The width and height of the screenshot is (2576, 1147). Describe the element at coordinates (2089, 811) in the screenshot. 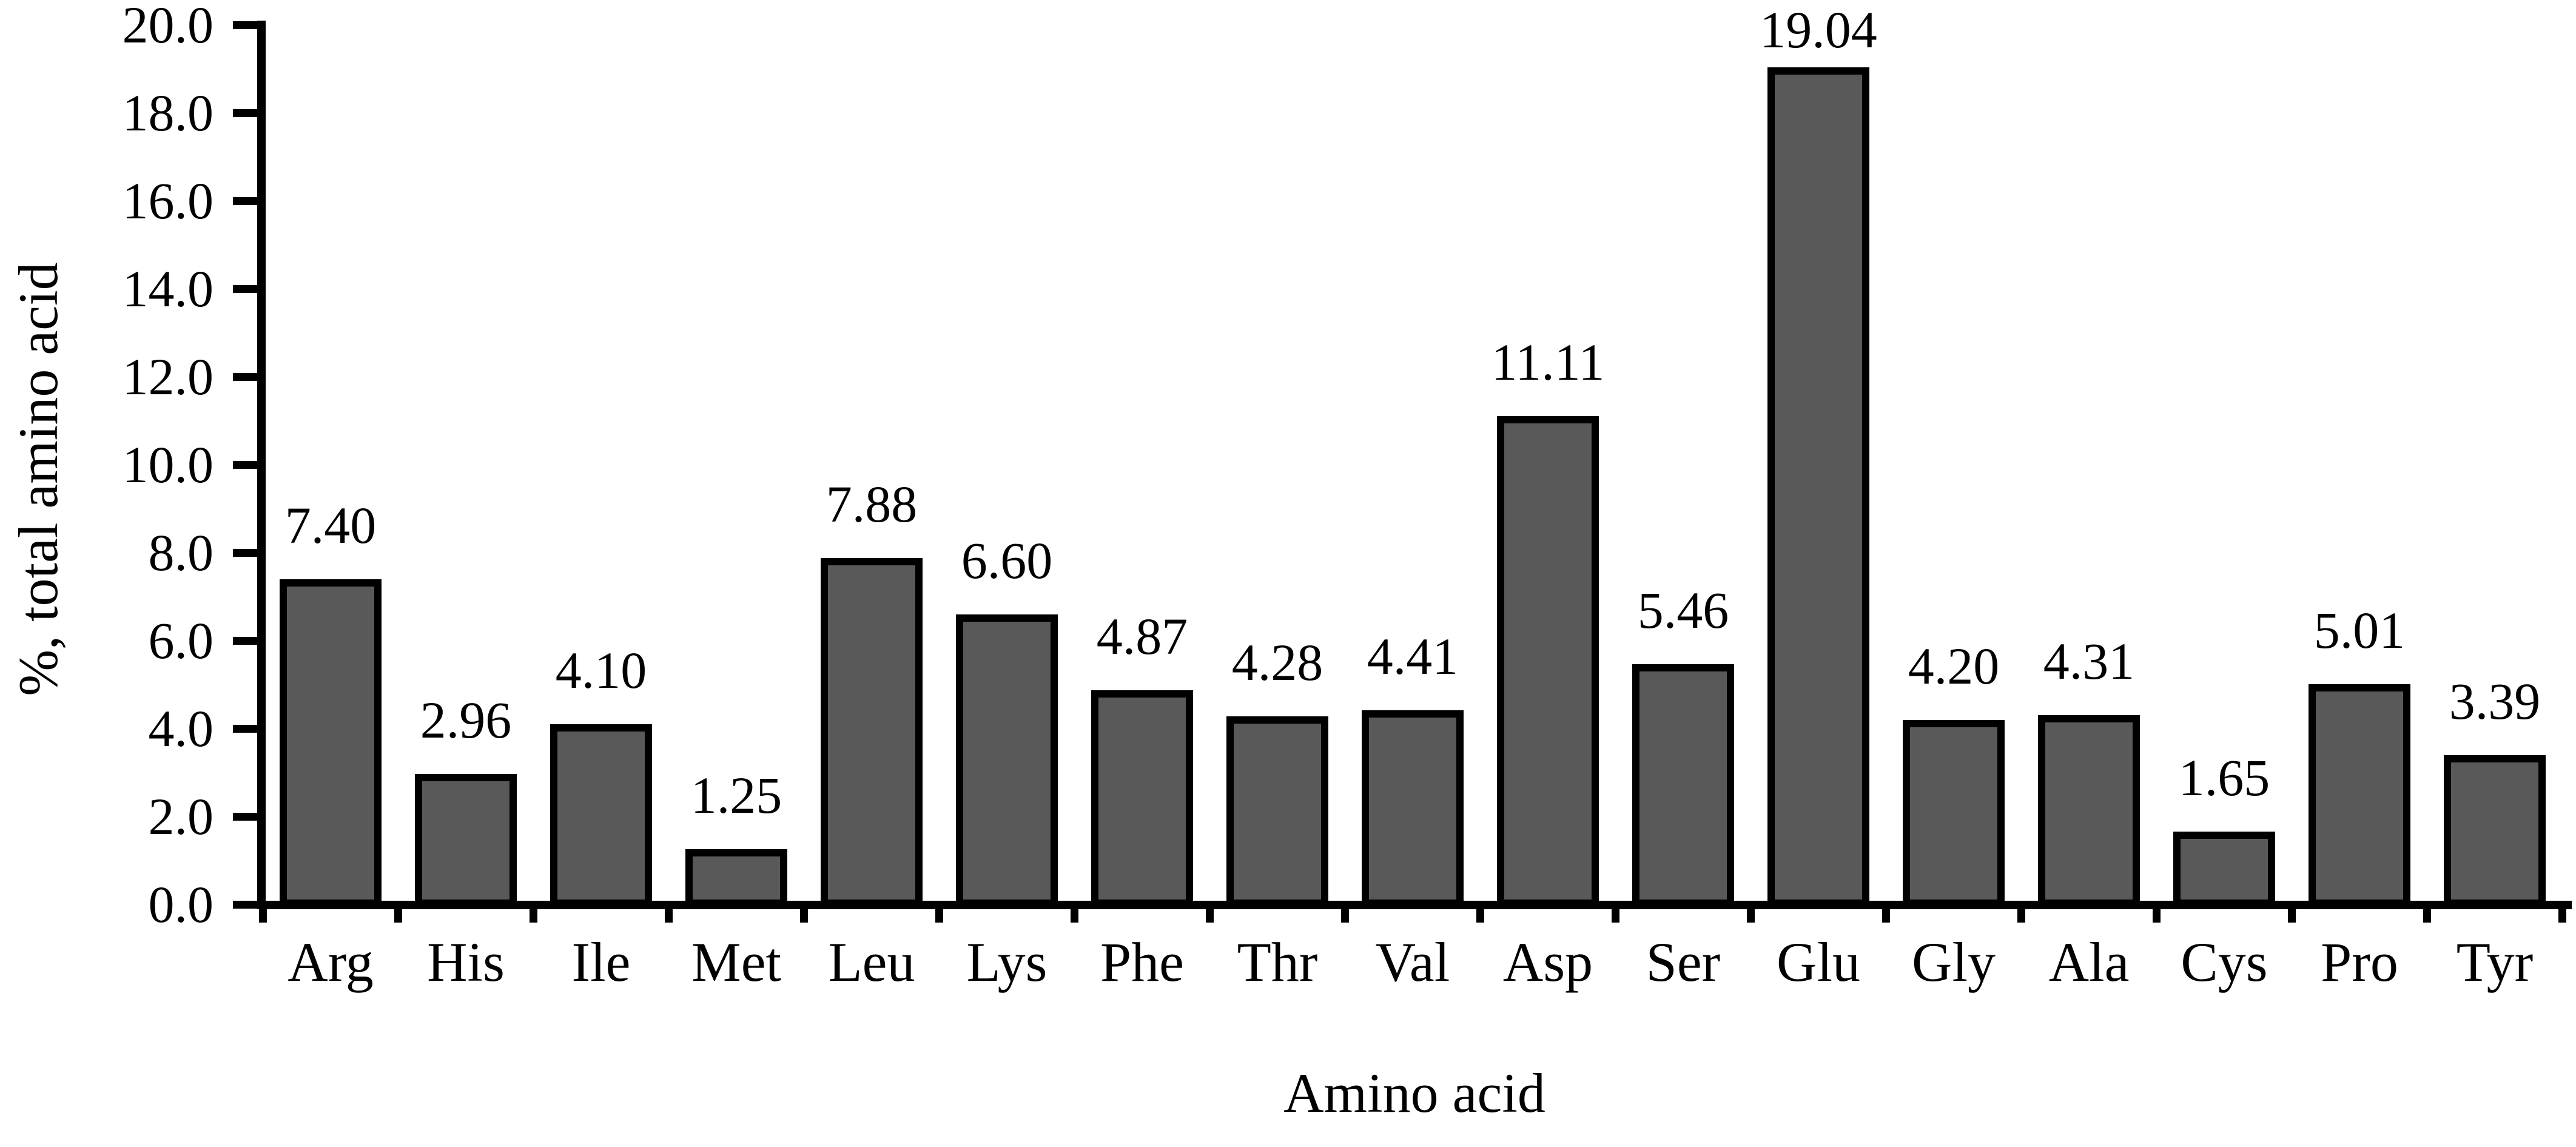

I see `bar-ala` at that location.